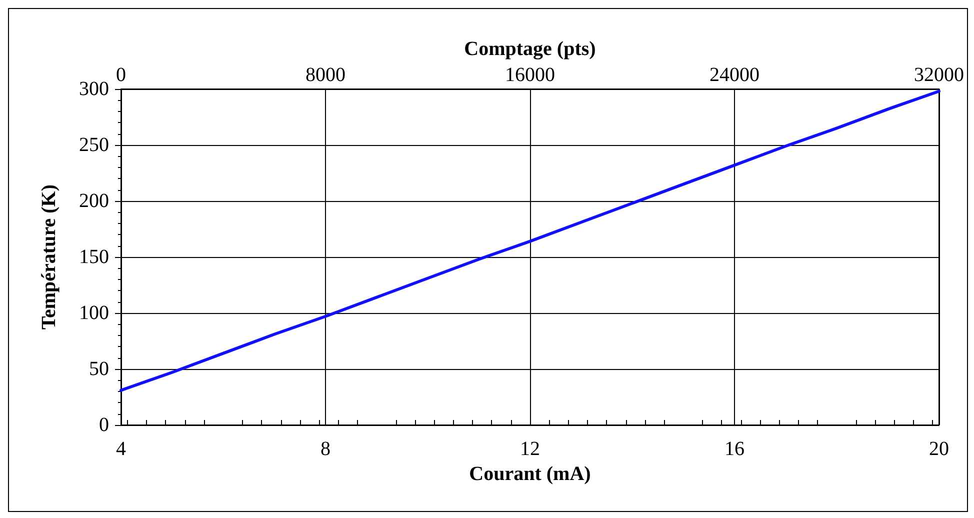 The image size is (974, 518). What do you see at coordinates (530, 75) in the screenshot?
I see `x2-tick-label: 16000` at bounding box center [530, 75].